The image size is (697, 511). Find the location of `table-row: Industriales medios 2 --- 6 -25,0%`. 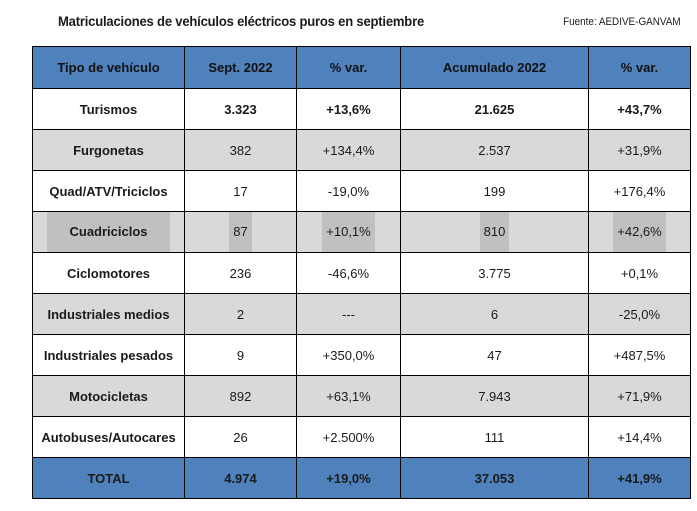

table-row: Industriales medios 2 --- 6 -25,0% is located at coordinates (361, 314).